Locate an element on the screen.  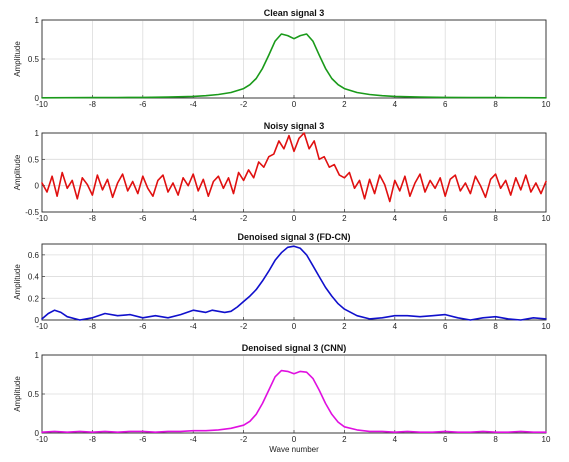
panel-title: Noisy signal 3 is located at coordinates (294, 126).